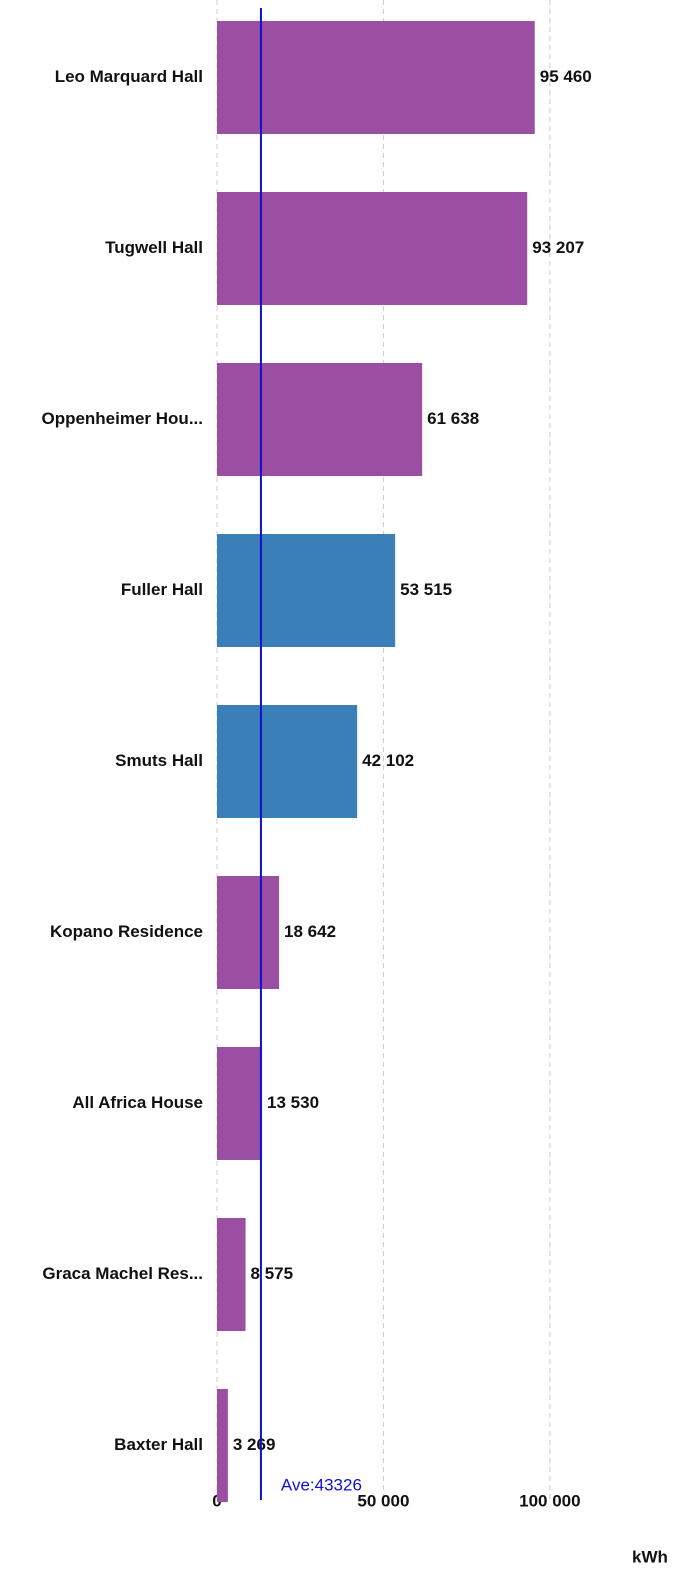  I want to click on value-label: 18 642, so click(310, 931).